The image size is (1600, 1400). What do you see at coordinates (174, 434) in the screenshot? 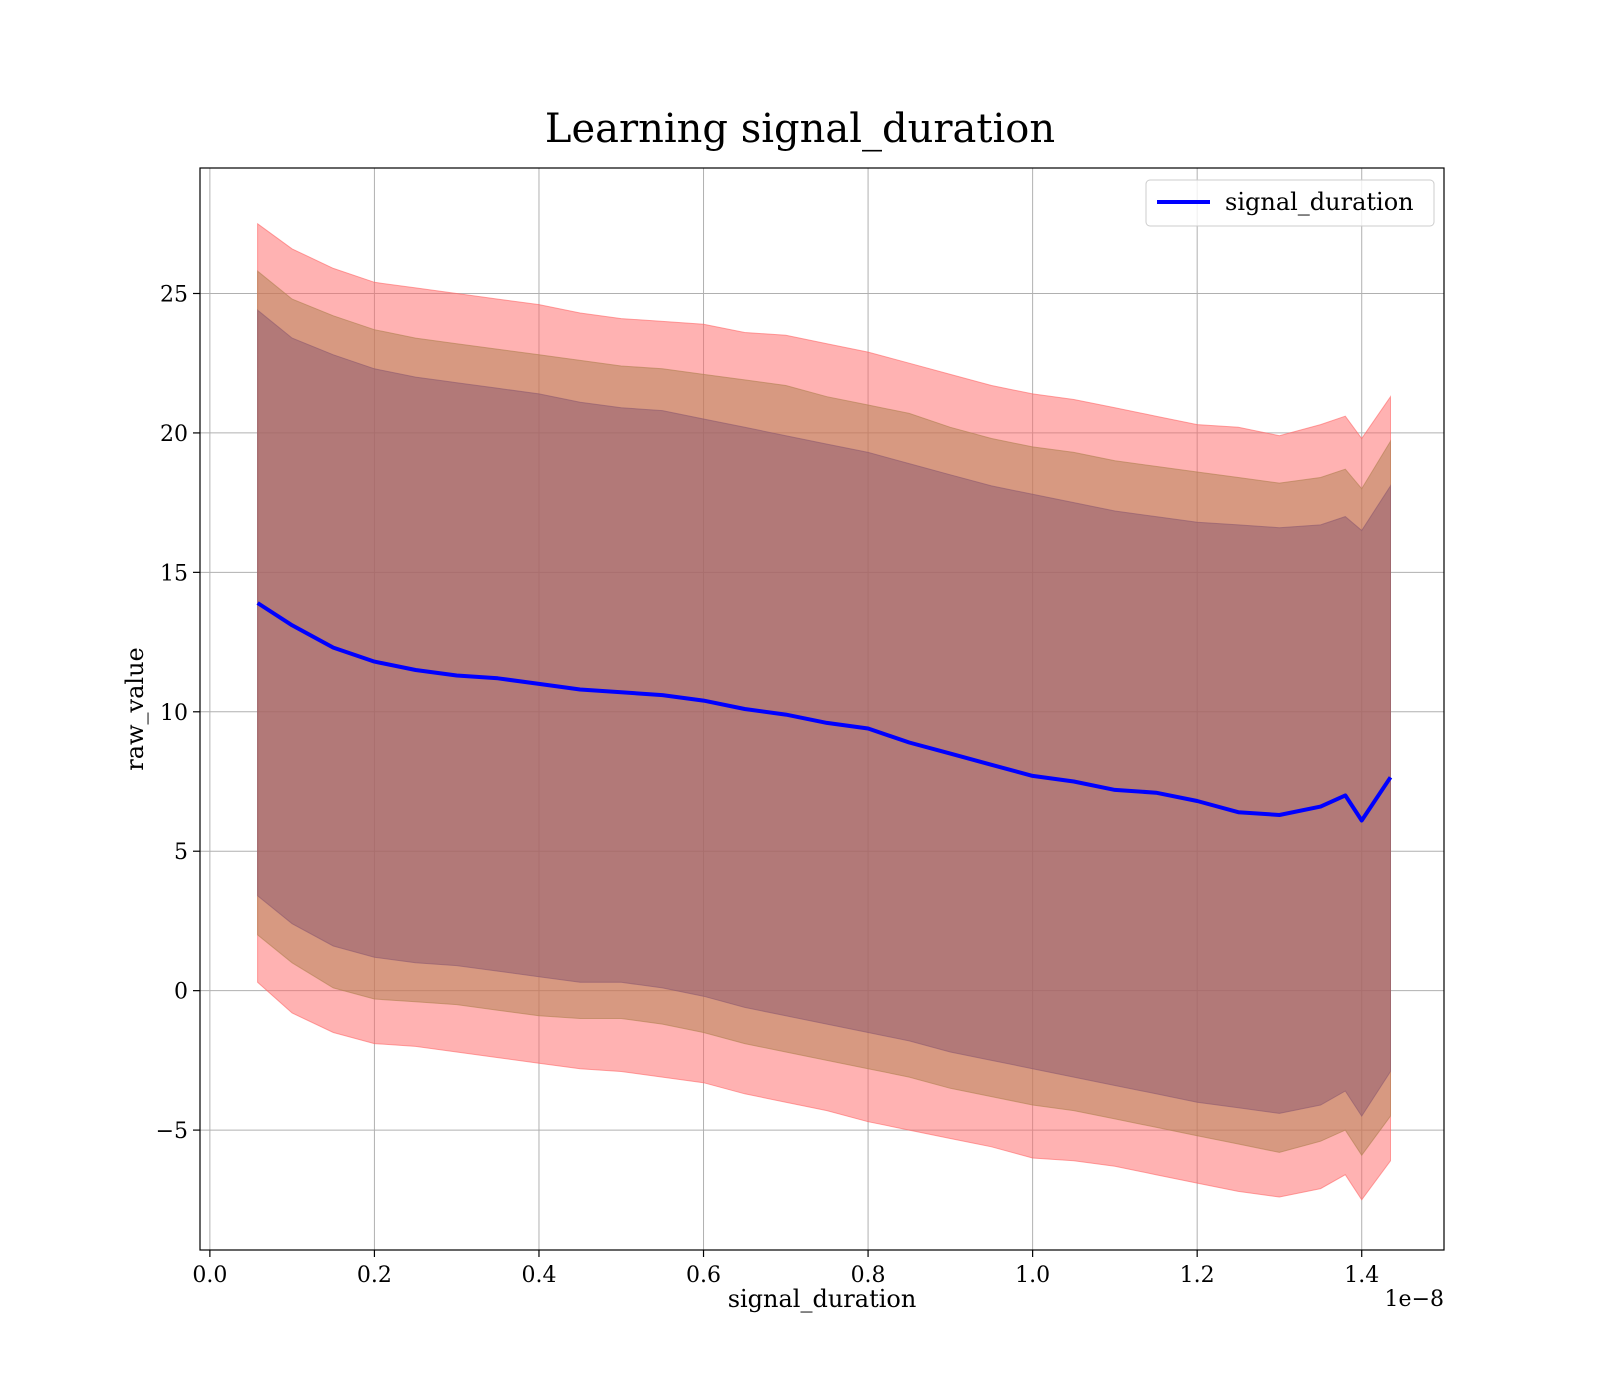
I see `y-tick-label: 20` at bounding box center [174, 434].